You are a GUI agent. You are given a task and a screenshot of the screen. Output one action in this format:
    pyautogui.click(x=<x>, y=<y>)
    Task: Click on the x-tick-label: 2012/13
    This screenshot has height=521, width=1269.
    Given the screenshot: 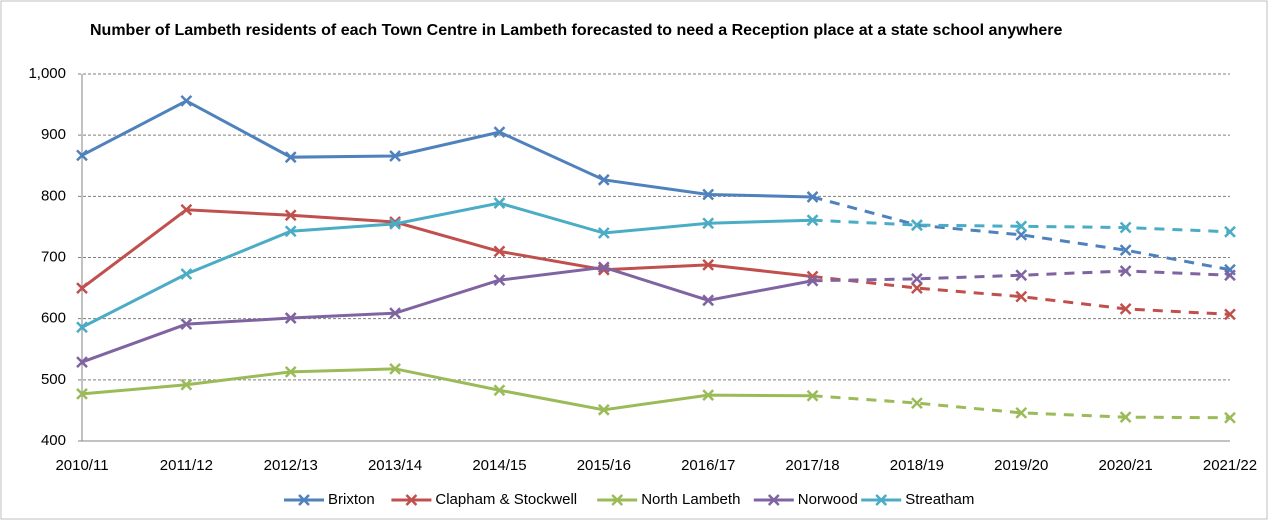 What is the action you would take?
    pyautogui.click(x=291, y=465)
    